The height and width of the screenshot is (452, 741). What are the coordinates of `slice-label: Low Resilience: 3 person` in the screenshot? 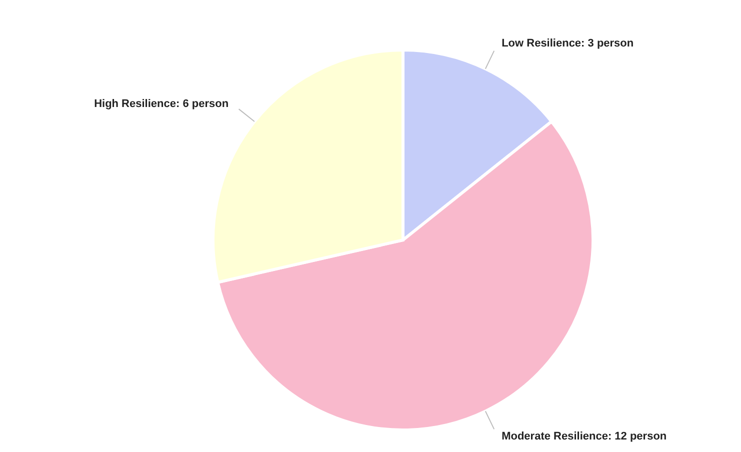 It's located at (568, 44).